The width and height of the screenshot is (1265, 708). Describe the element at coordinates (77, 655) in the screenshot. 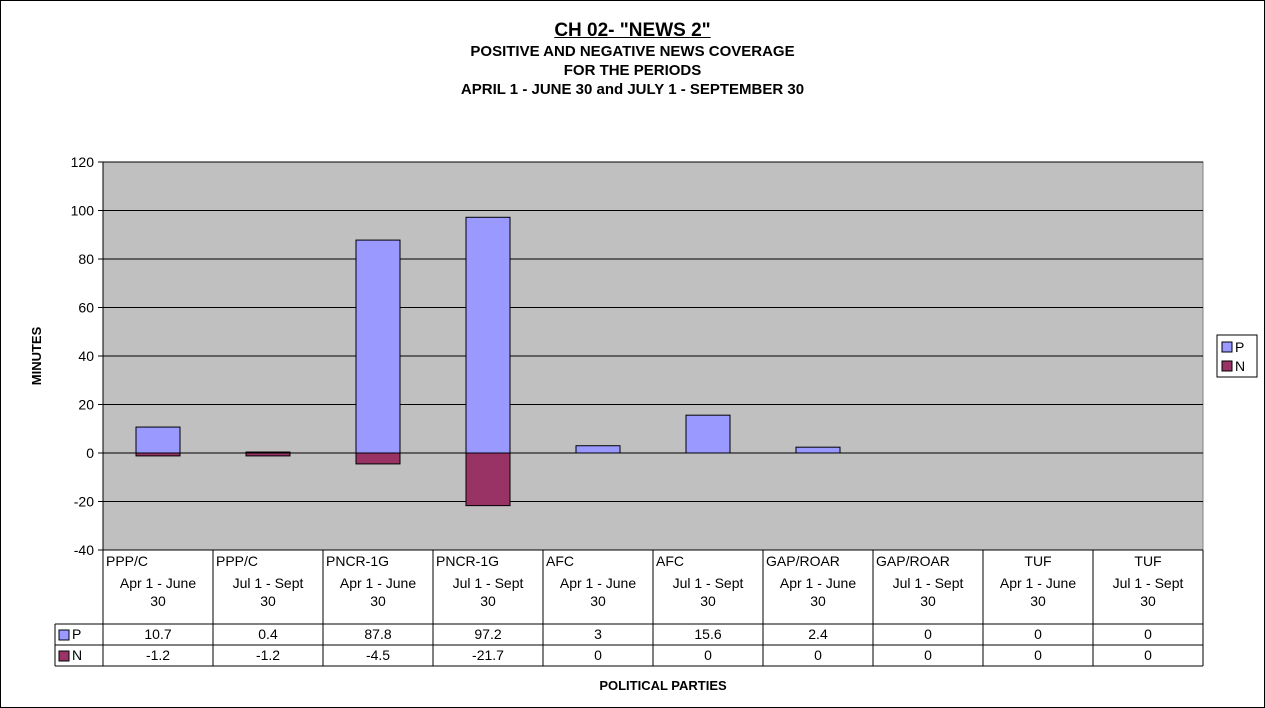

I see `table-series-label: N` at that location.